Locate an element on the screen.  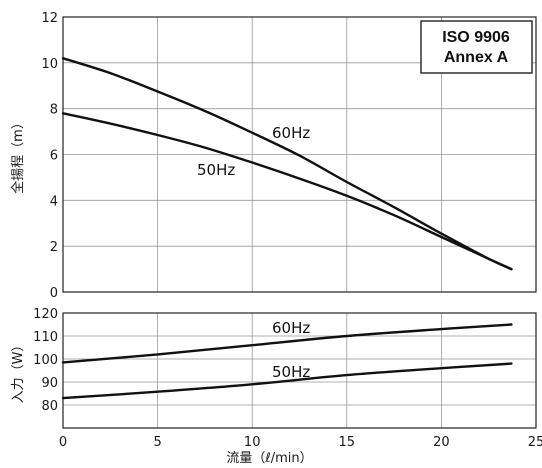
y-tick-label: 80 is located at coordinates (49, 406).